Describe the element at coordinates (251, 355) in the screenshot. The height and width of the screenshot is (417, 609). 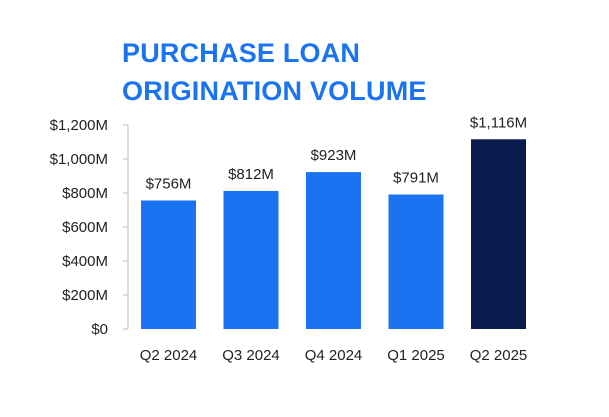
I see `x-category-label: Q3 2024` at that location.